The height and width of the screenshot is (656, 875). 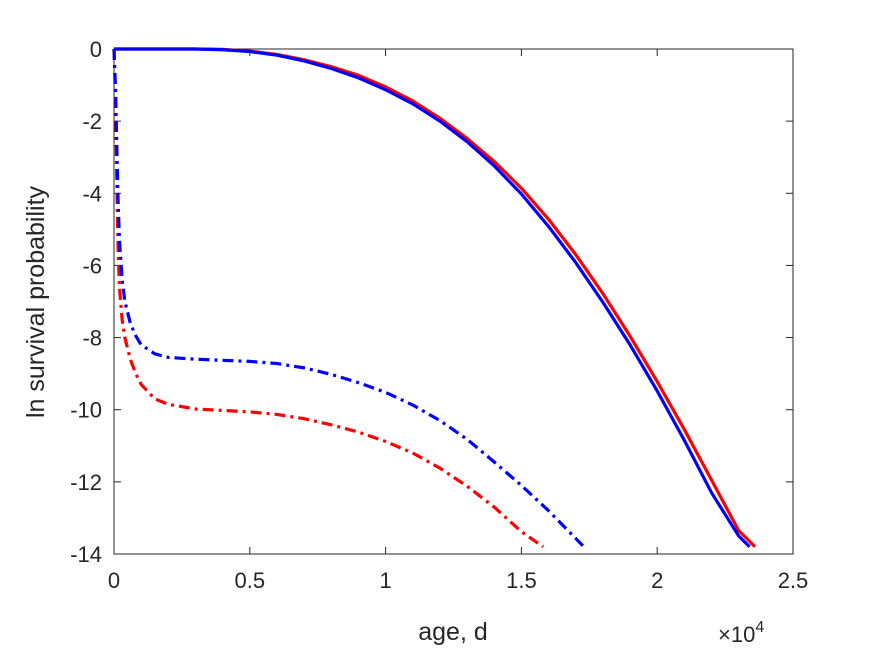 What do you see at coordinates (96, 49) in the screenshot?
I see `y-tick-label: 0` at bounding box center [96, 49].